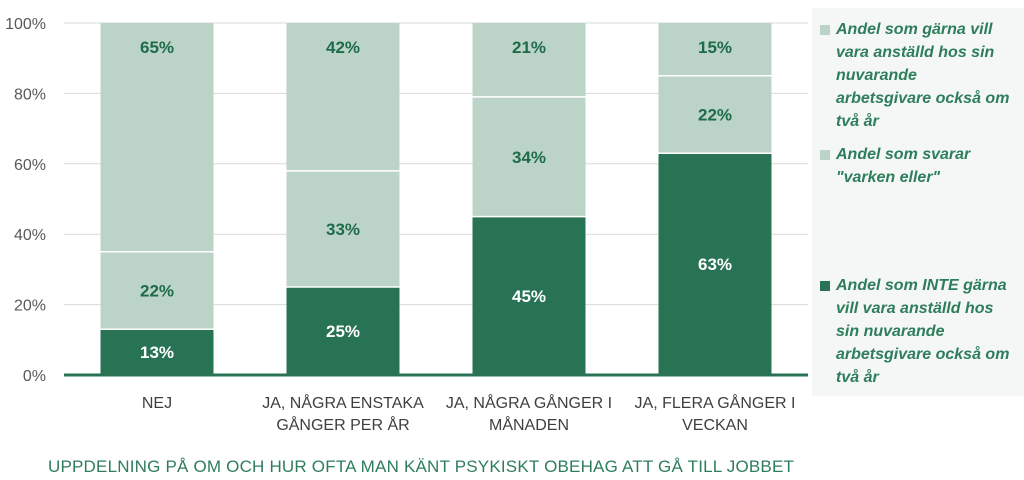 The width and height of the screenshot is (1024, 480). I want to click on y-tick-label: 0%, so click(34, 376).